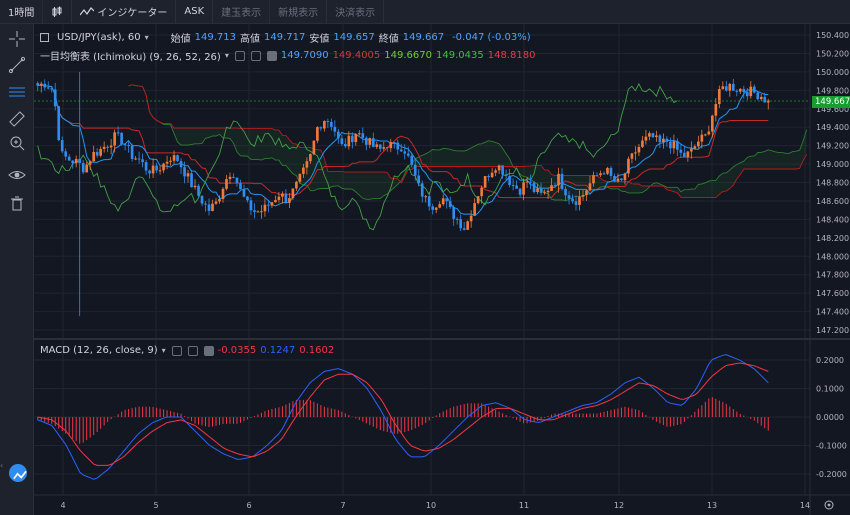 Image resolution: width=850 pixels, height=515 pixels. Describe the element at coordinates (17, 119) in the screenshot. I see `ruler-icon` at that location.